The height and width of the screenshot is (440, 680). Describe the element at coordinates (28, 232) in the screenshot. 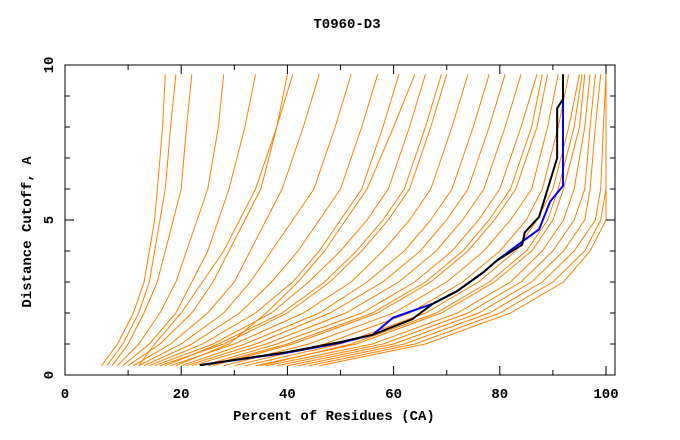

I see `y-axis-label: Distance Cutoff, A` at that location.